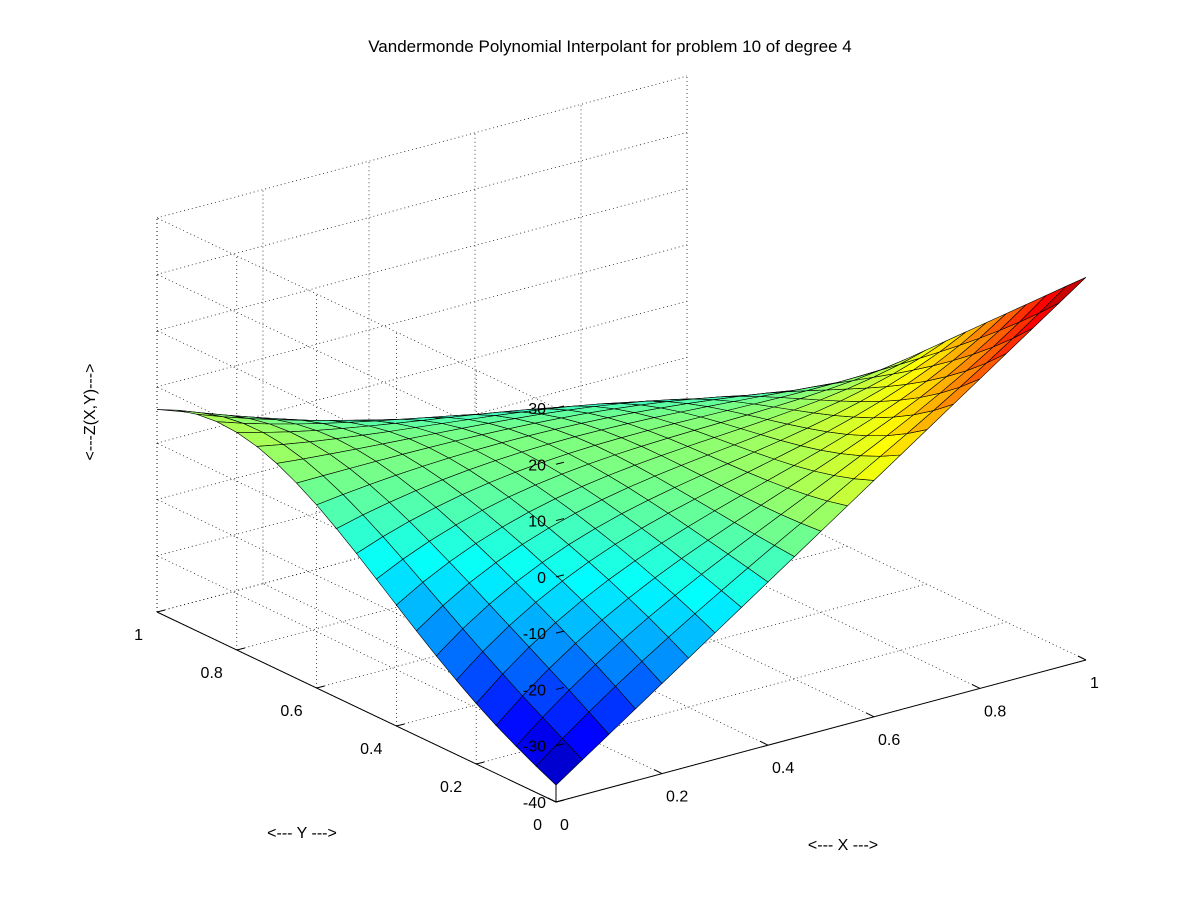 The image size is (1200, 901). What do you see at coordinates (537, 522) in the screenshot?
I see `z-tick-label: 10` at bounding box center [537, 522].